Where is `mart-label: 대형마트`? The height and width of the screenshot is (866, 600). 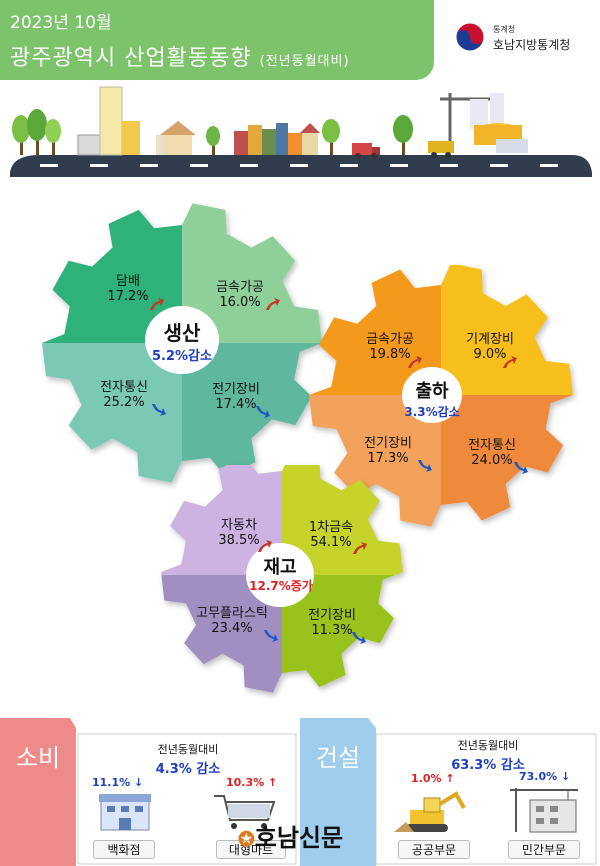 mart-label: 대형마트 is located at coordinates (251, 849).